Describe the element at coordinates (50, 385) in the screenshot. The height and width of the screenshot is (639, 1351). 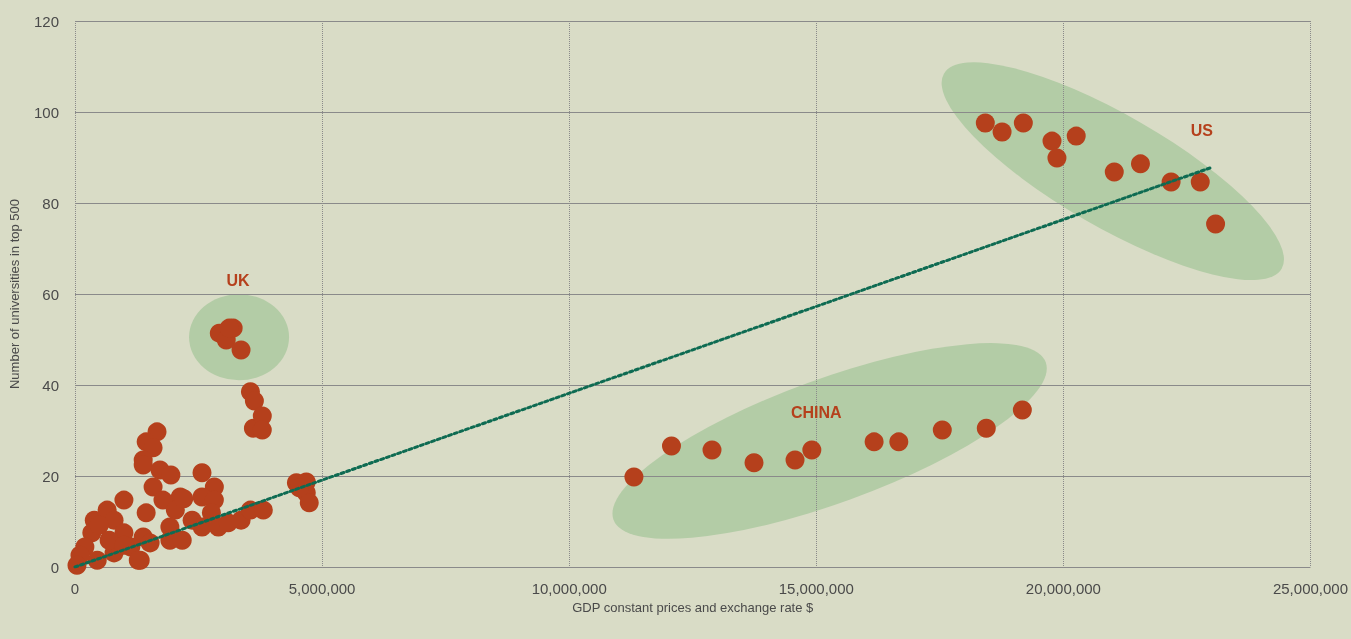
I see `y-tick-label: 40` at that location.